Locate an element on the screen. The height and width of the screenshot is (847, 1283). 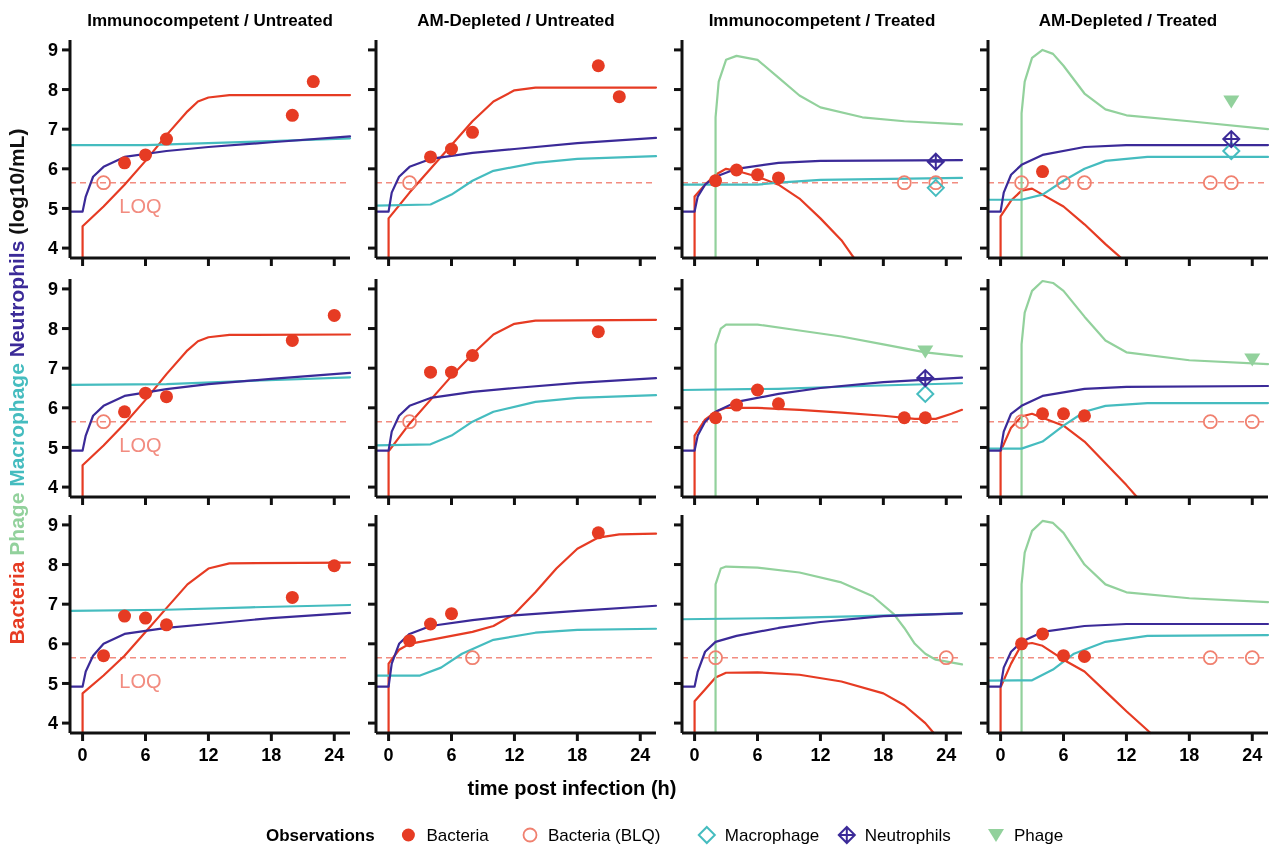
legend-label: Macrophage is located at coordinates (772, 835).